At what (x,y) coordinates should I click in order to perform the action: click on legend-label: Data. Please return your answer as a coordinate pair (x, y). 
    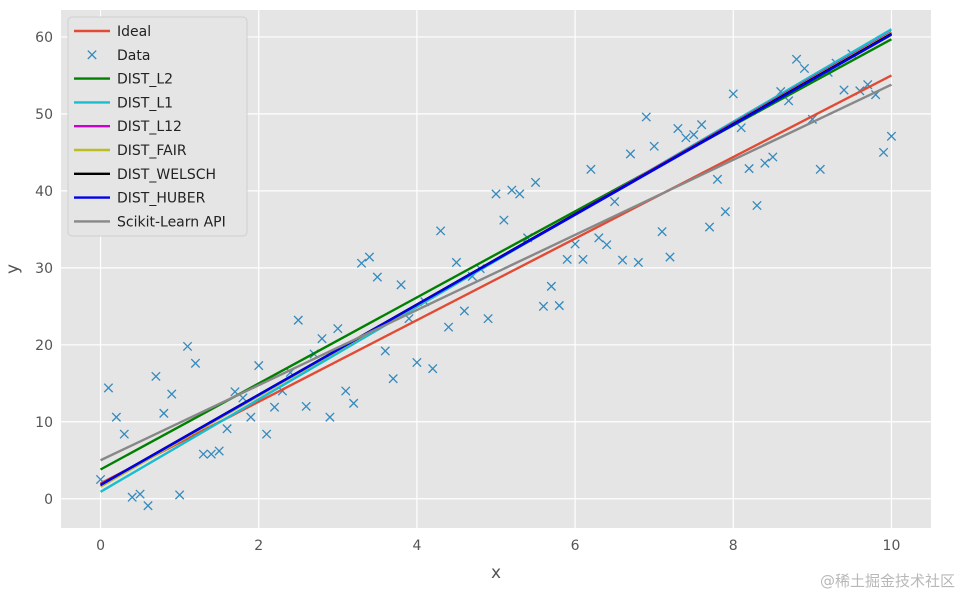
    Looking at the image, I should click on (133, 56).